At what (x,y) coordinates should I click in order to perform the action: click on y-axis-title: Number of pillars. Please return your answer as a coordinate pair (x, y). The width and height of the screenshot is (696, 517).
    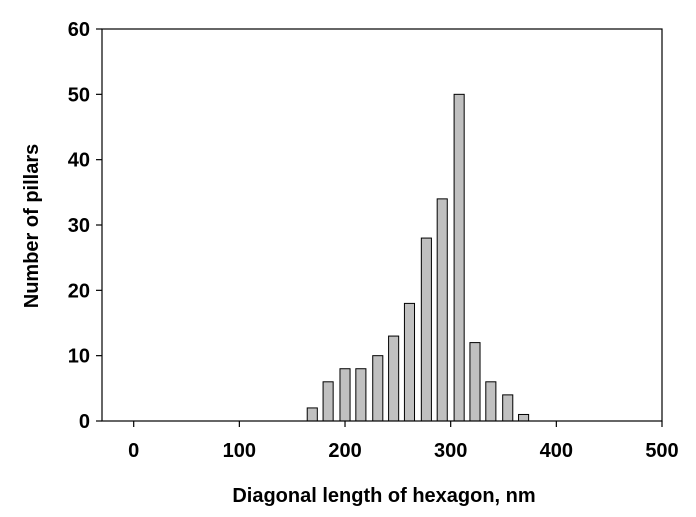
    Looking at the image, I should click on (32, 226).